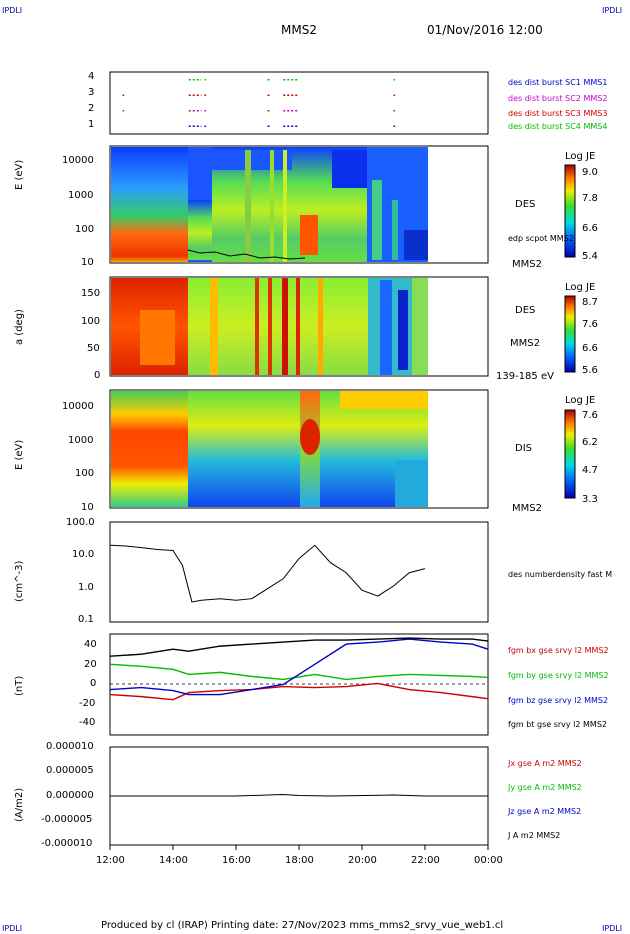  What do you see at coordinates (557, 724) in the screenshot?
I see `bfield-legend-bt: fgm bt gse srvy l2 MMS2` at bounding box center [557, 724].